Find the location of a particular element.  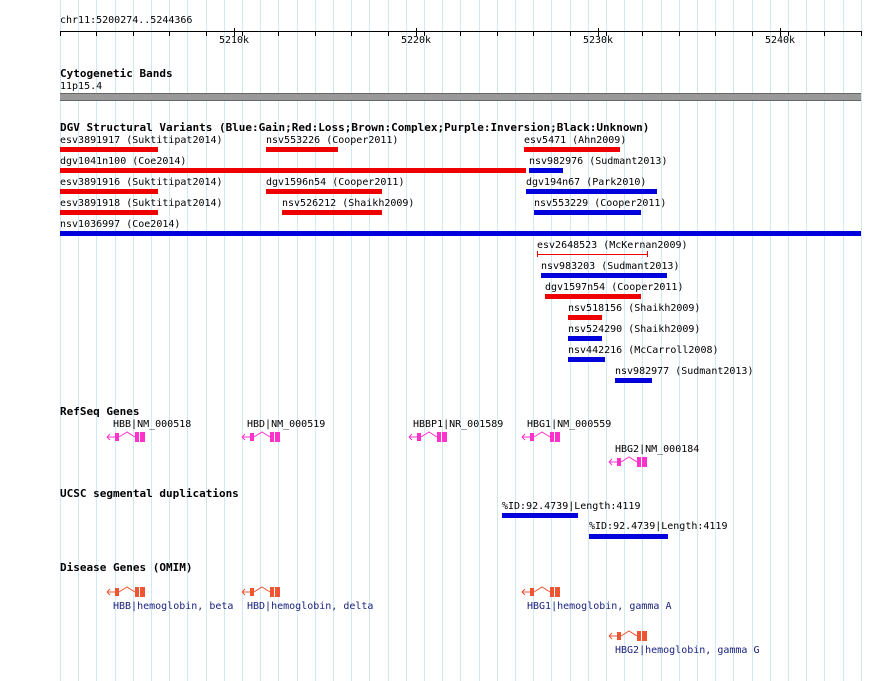

ruler-tick-label: 5220k is located at coordinates (416, 40).